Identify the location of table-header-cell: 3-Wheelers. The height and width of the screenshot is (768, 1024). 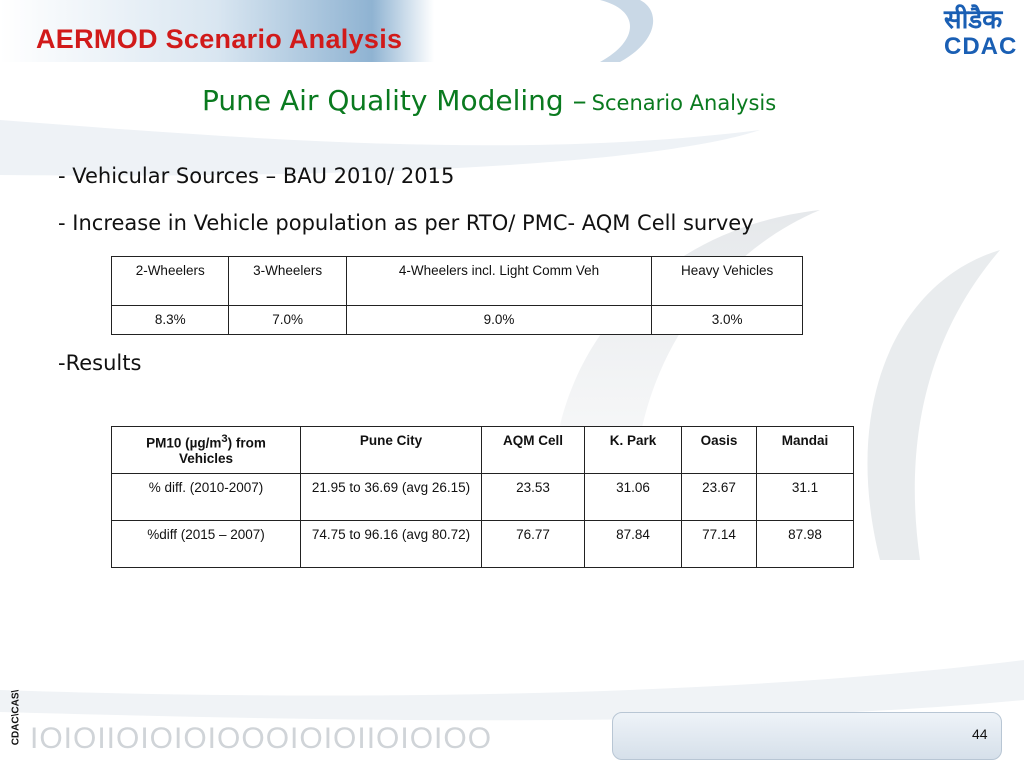
(287, 281).